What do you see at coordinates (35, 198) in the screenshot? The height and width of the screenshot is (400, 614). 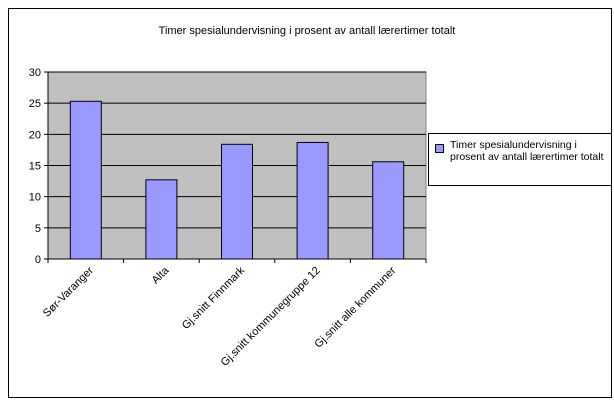 I see `y-tick-label: 10` at bounding box center [35, 198].